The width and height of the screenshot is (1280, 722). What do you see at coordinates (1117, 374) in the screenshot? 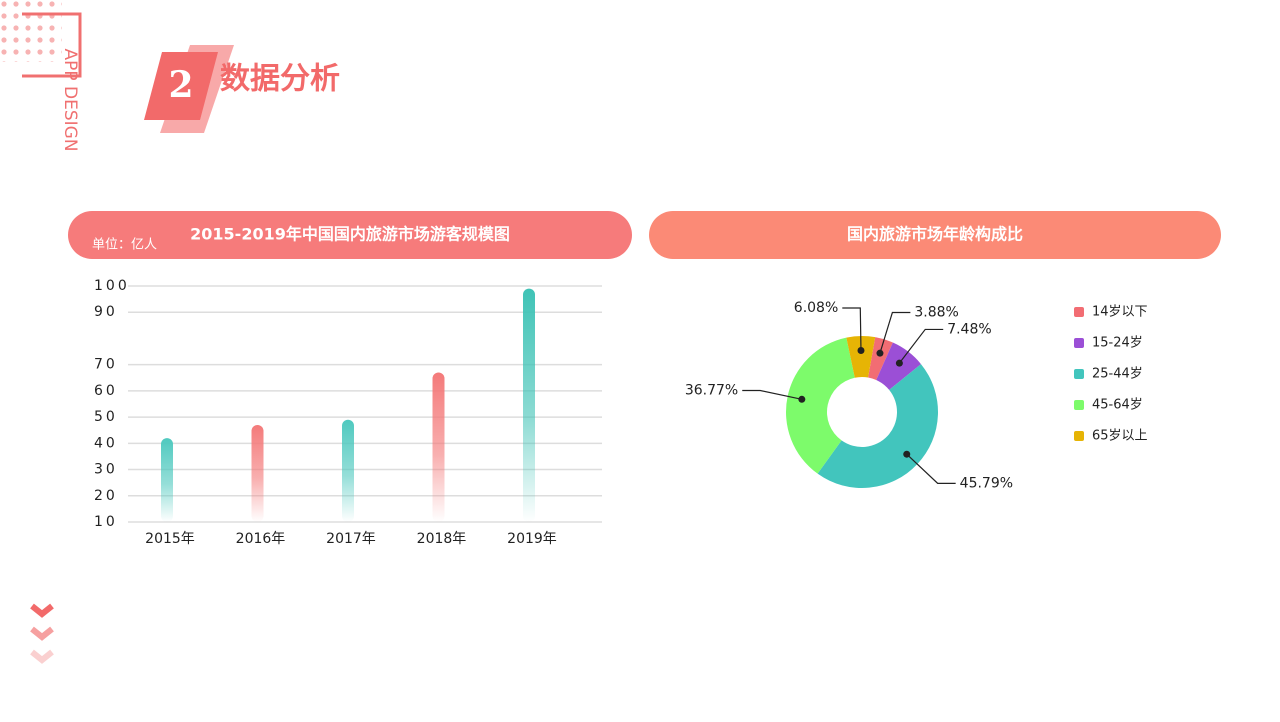
I see `legend-label: 25-44岁` at bounding box center [1117, 374].